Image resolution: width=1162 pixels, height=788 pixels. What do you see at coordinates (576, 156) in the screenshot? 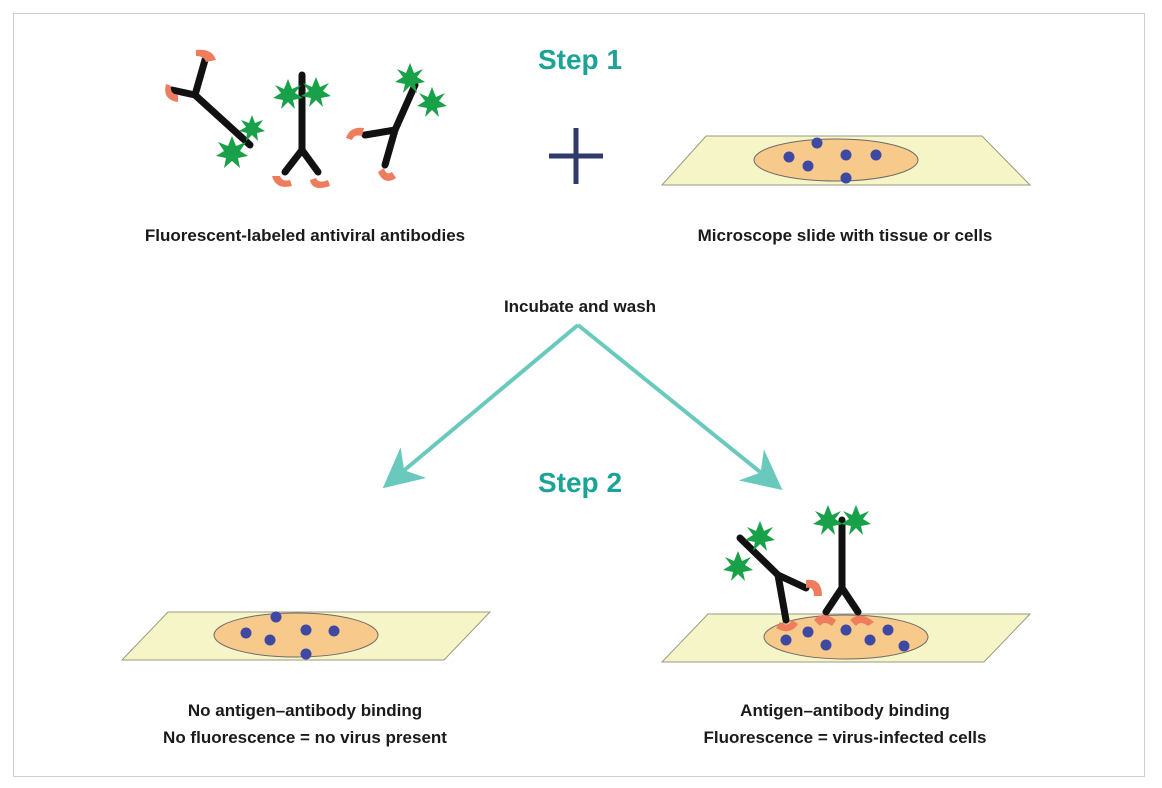
I see `plus-icon` at bounding box center [576, 156].